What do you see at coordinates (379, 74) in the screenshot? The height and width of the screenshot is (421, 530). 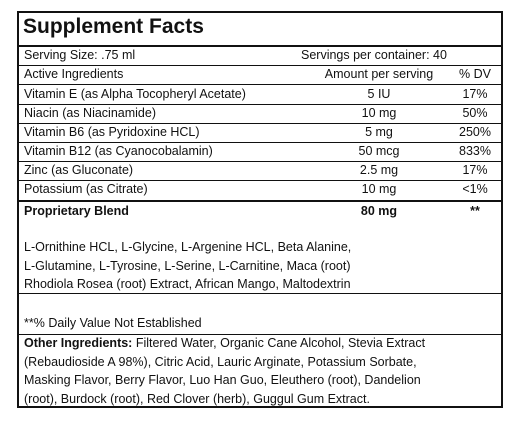 I see `header-amount: Amount per serving` at bounding box center [379, 74].